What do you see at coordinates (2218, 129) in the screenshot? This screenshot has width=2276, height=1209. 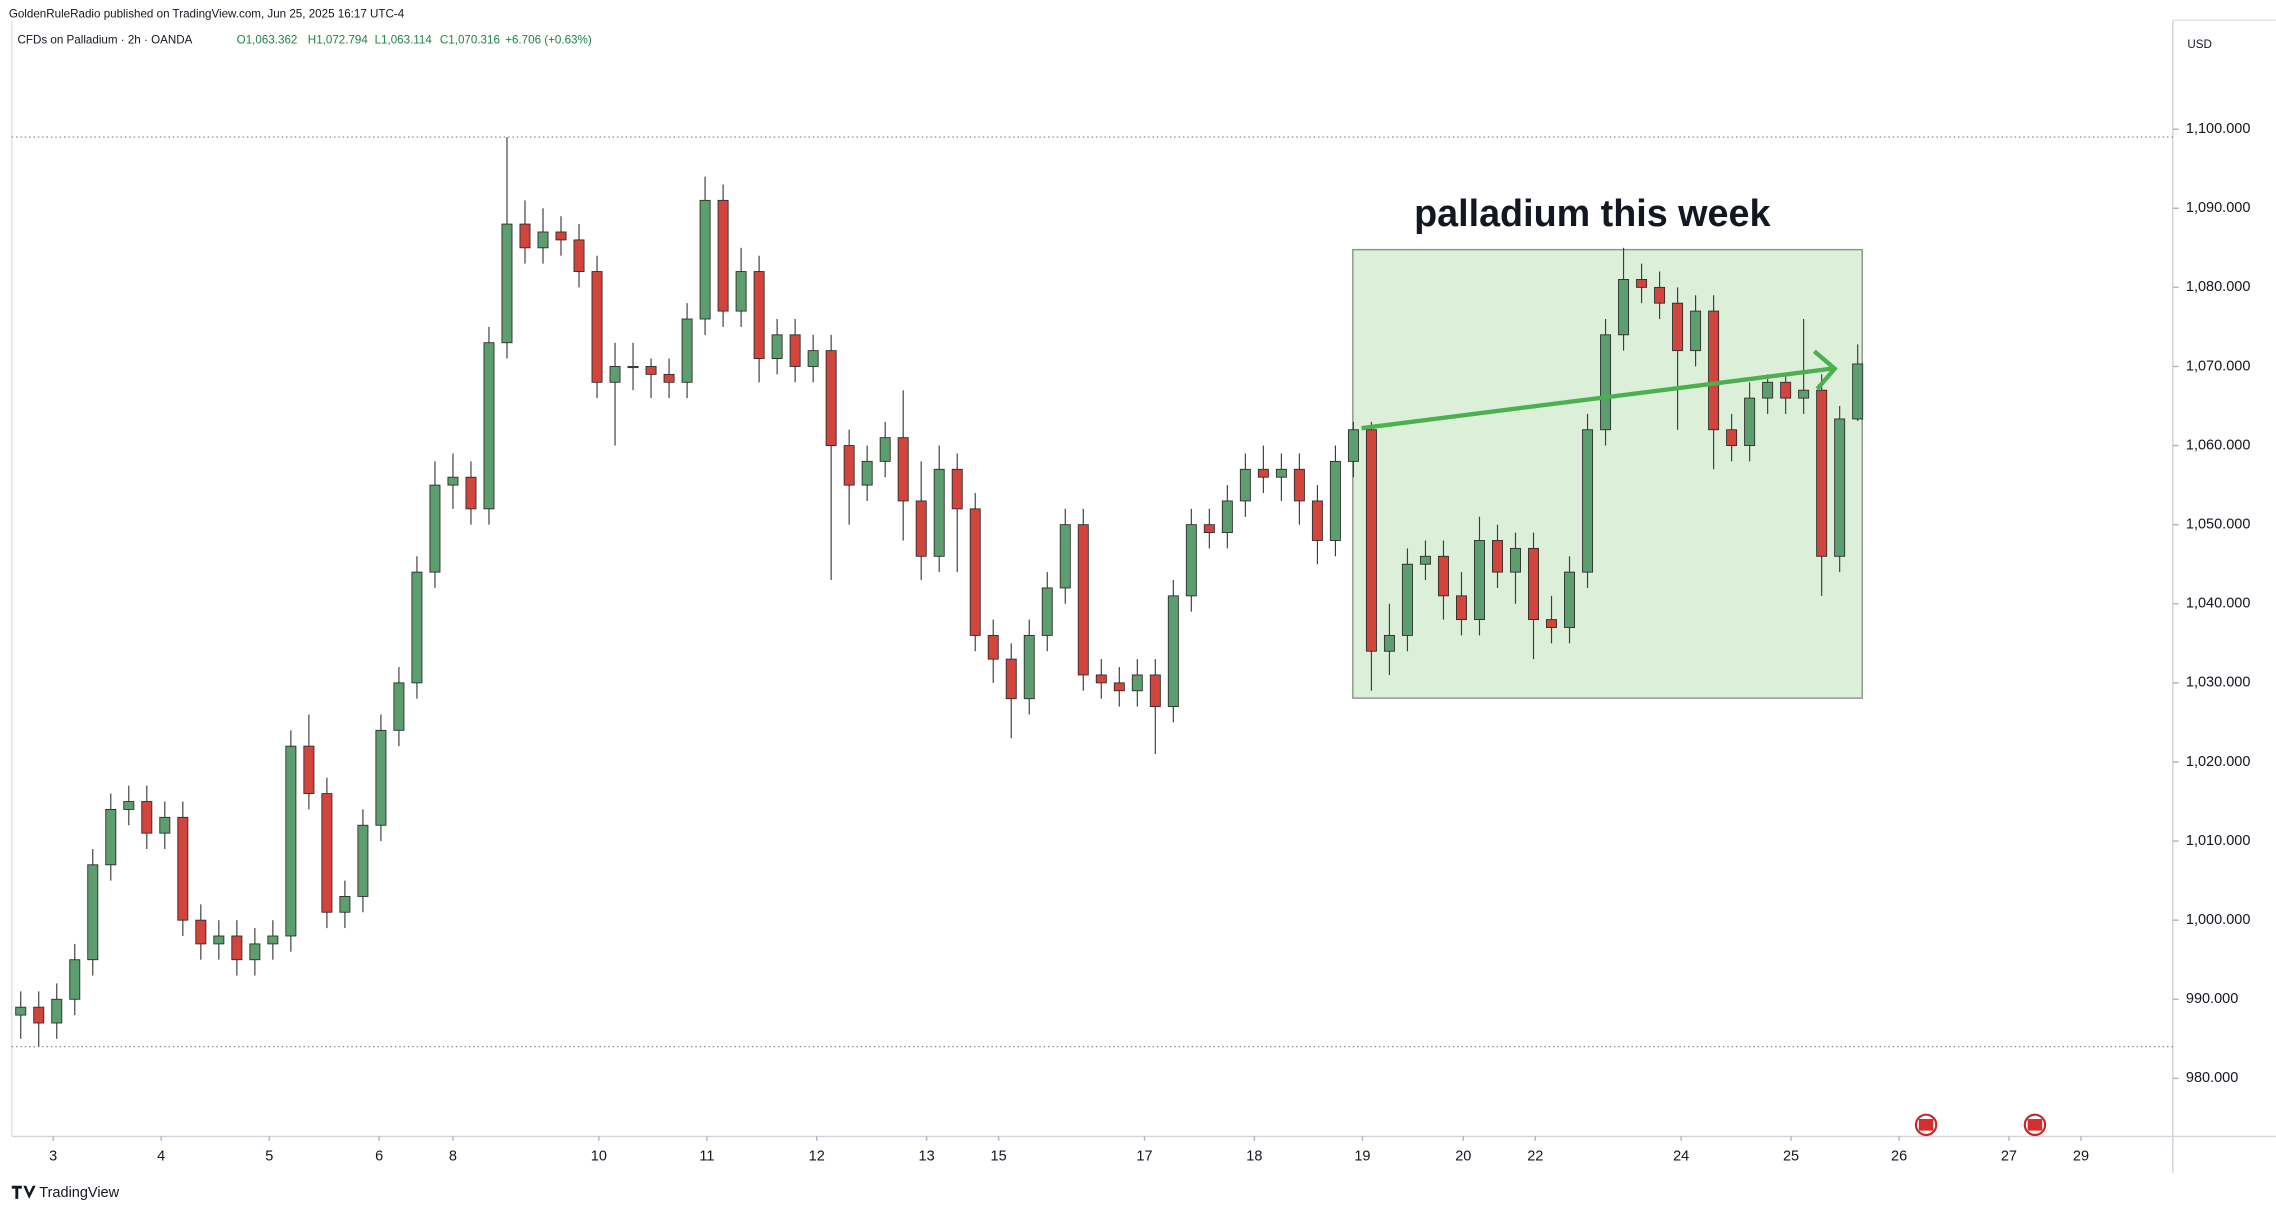 I see `y-tick-label: 1,100.000` at bounding box center [2218, 129].